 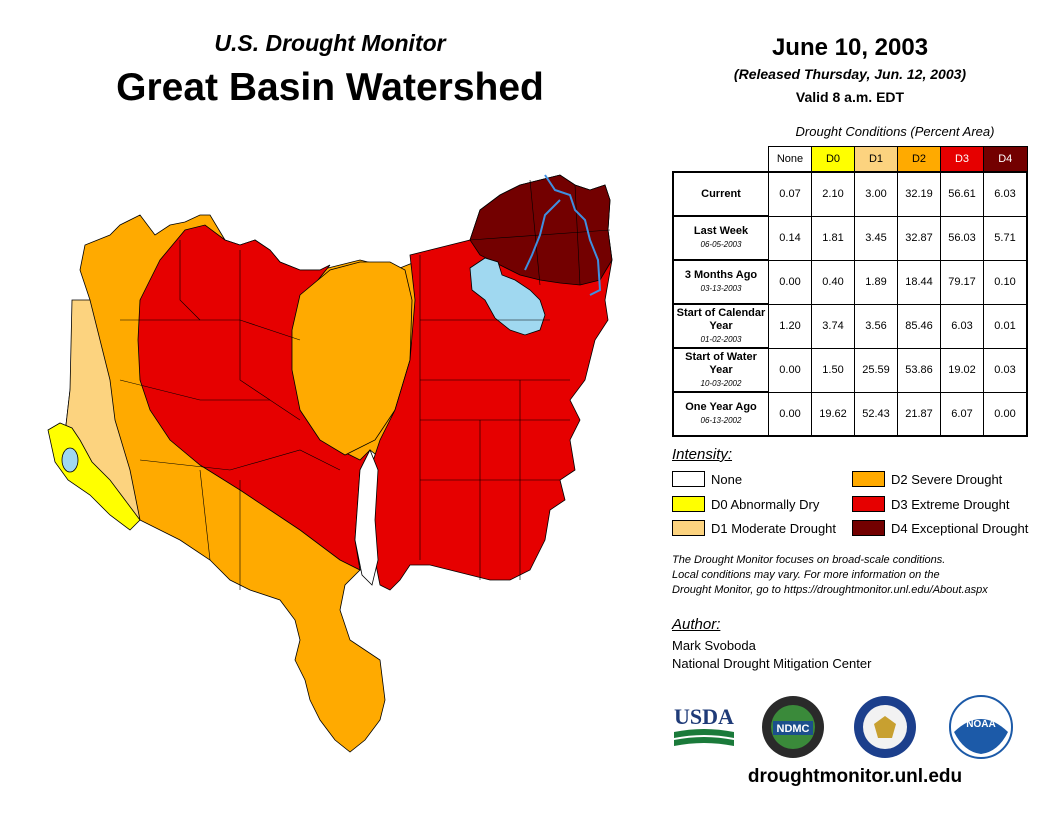 I want to click on cell: 2.10, so click(x=833, y=194).